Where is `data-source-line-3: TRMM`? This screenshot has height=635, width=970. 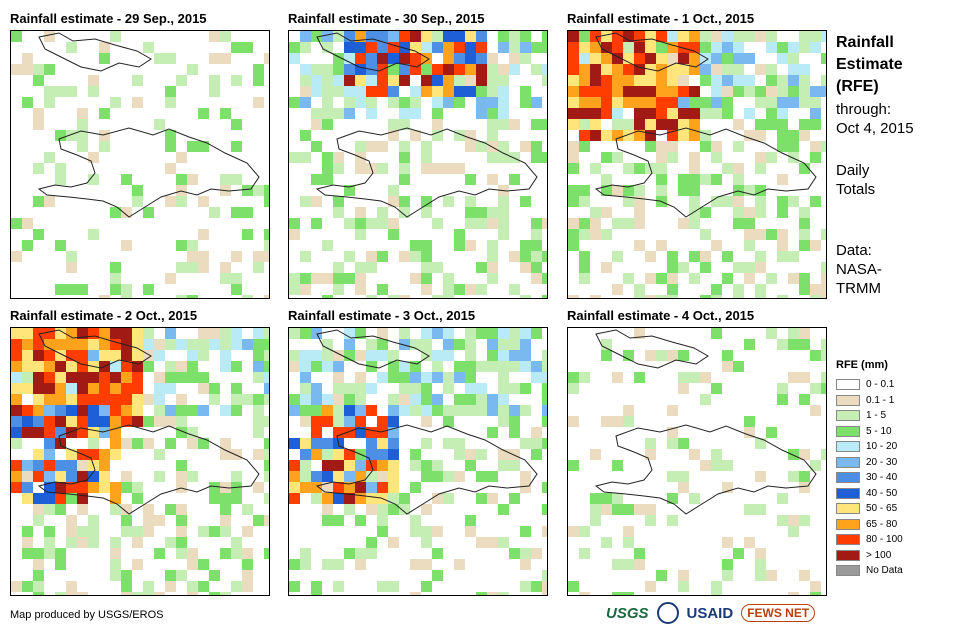
data-source-line-3: TRMM is located at coordinates (858, 288).